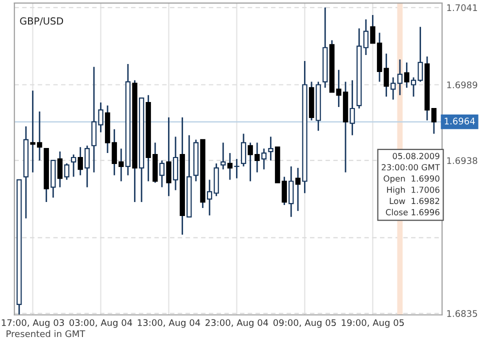 The width and height of the screenshot is (480, 343). Describe the element at coordinates (462, 8) in the screenshot. I see `y-tick-label: 1.7041` at that location.